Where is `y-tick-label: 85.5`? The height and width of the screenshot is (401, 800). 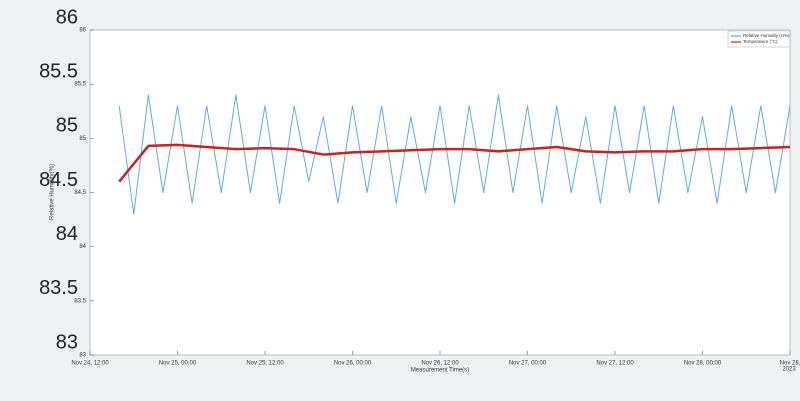
y-tick-label: 85.5 is located at coordinates (80, 85).